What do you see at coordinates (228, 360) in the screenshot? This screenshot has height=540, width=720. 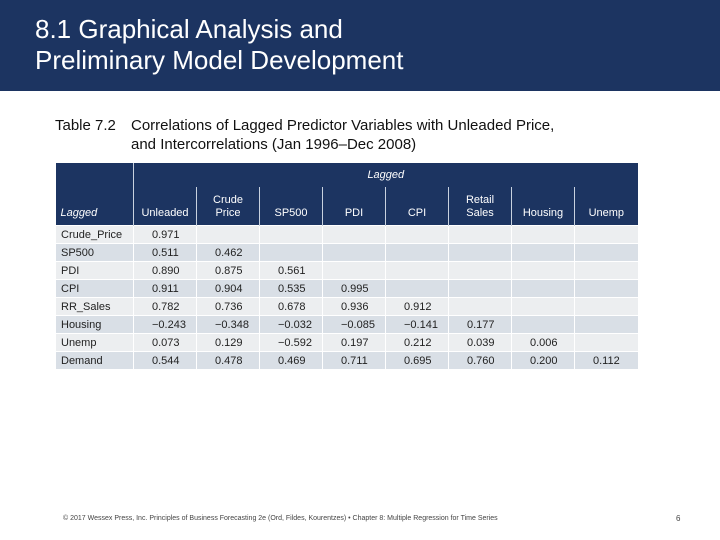 I see `table-cell: 0.478` at bounding box center [228, 360].